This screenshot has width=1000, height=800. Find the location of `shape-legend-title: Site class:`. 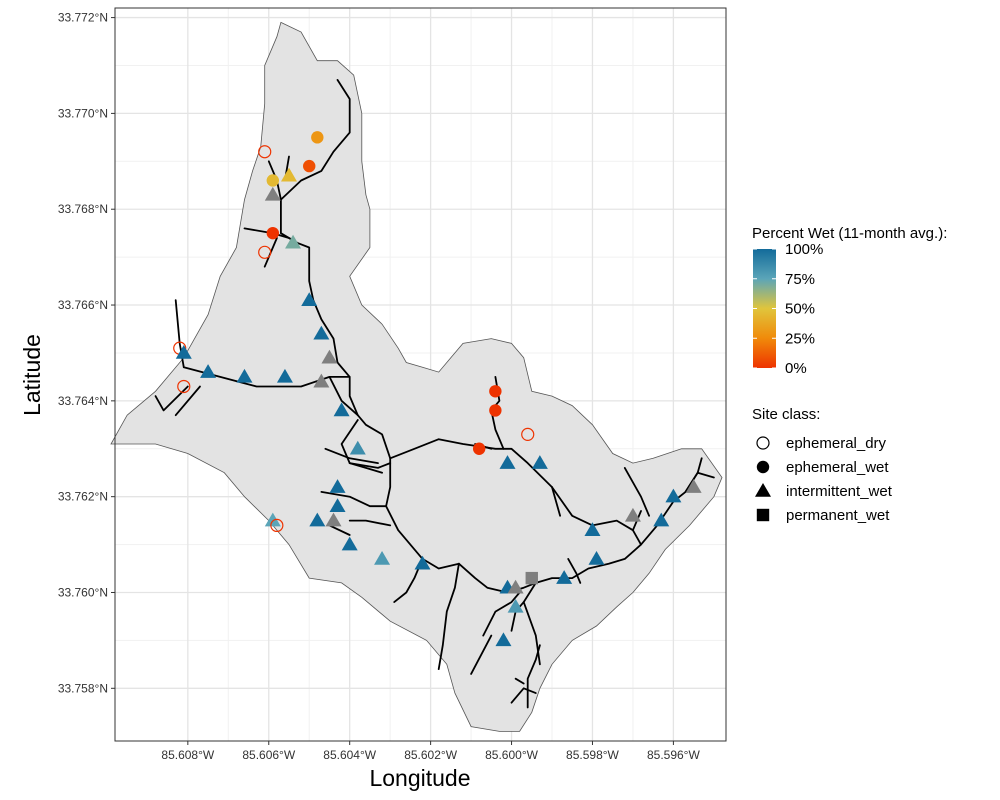

shape-legend-title: Site class: is located at coordinates (786, 414).